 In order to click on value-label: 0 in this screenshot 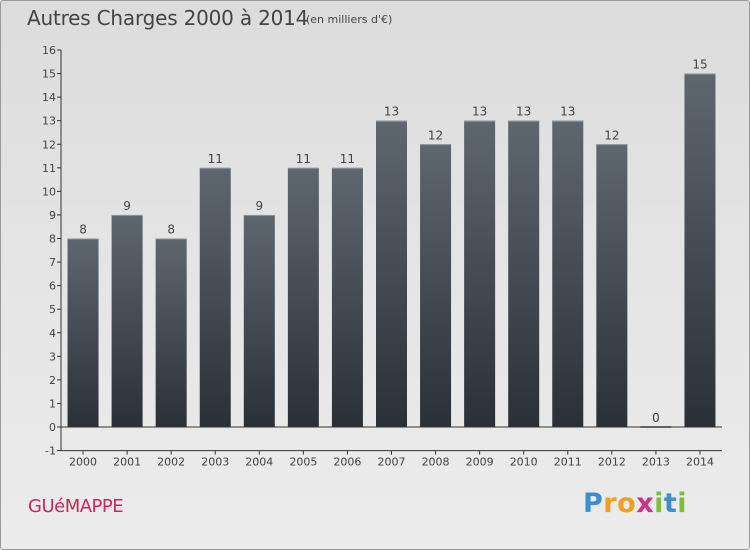, I will do `click(656, 418)`.